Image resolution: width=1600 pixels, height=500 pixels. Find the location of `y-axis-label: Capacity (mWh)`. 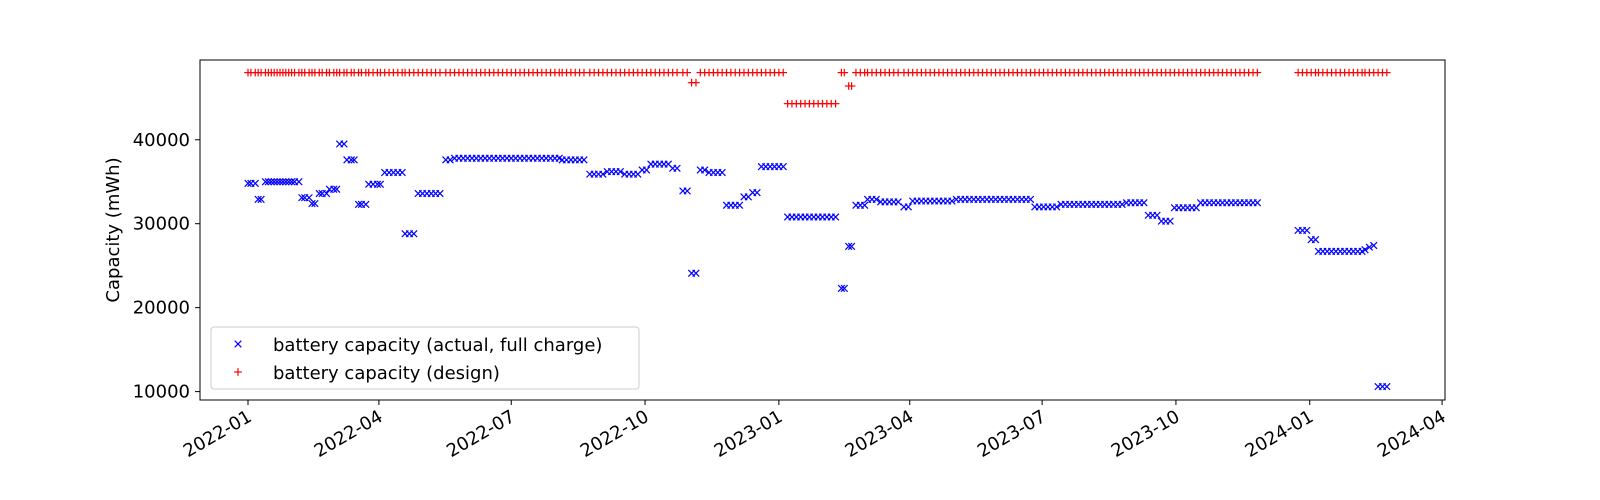

y-axis-label: Capacity (mWh) is located at coordinates (113, 229).